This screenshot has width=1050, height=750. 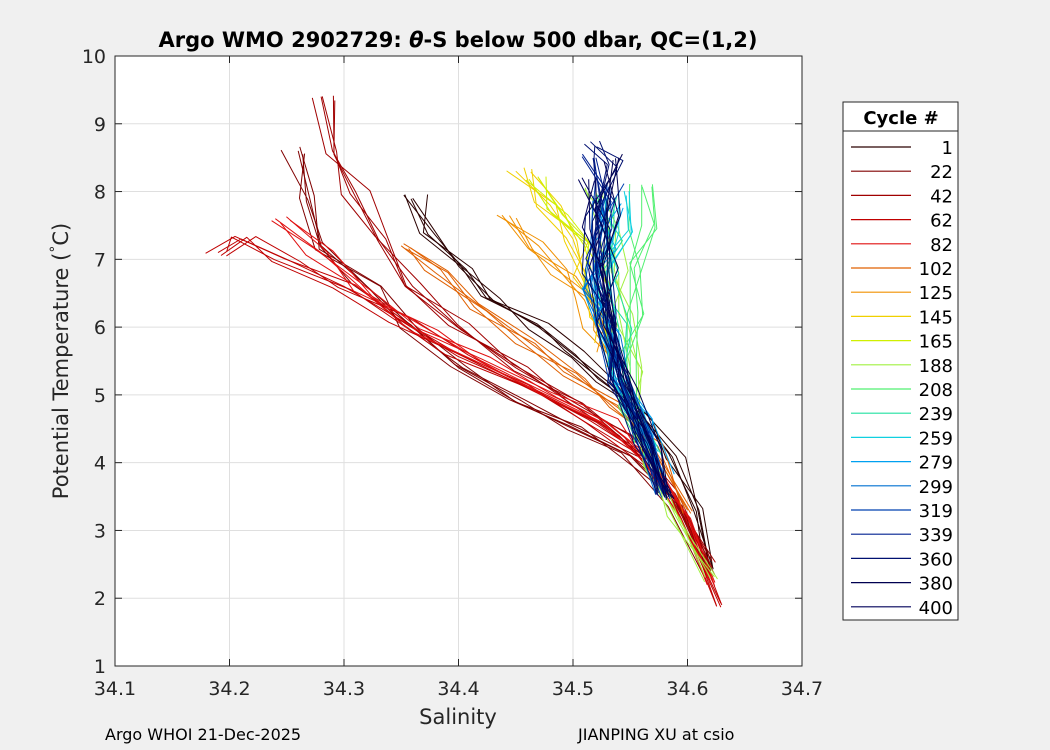 I want to click on legend-label-82: 82, so click(x=941, y=245).